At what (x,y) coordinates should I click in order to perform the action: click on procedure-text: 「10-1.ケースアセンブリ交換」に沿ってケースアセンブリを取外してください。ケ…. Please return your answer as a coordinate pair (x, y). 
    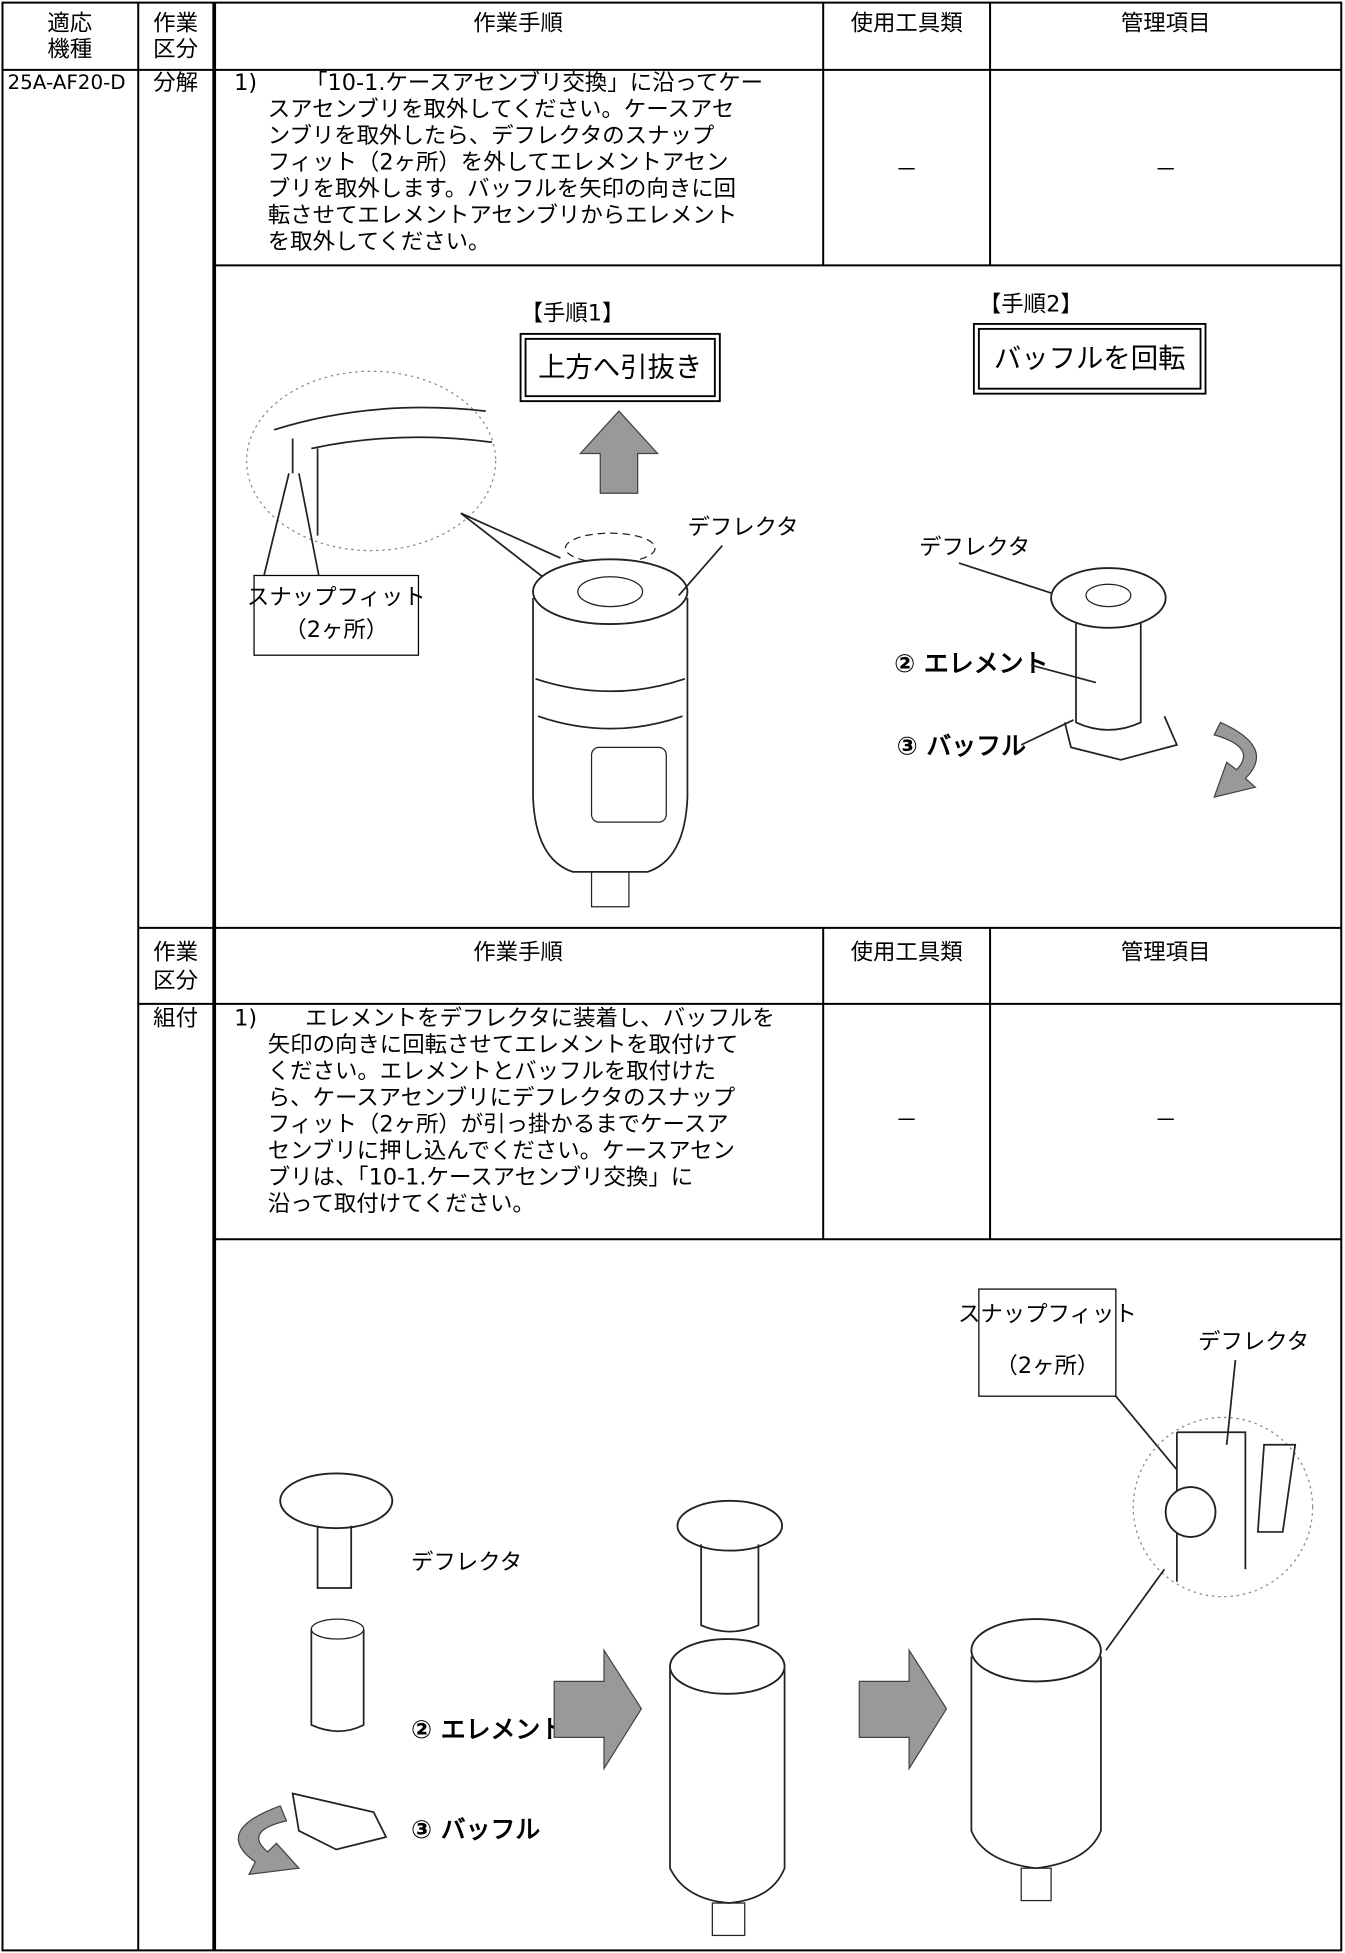
    Looking at the image, I should click on (515, 162).